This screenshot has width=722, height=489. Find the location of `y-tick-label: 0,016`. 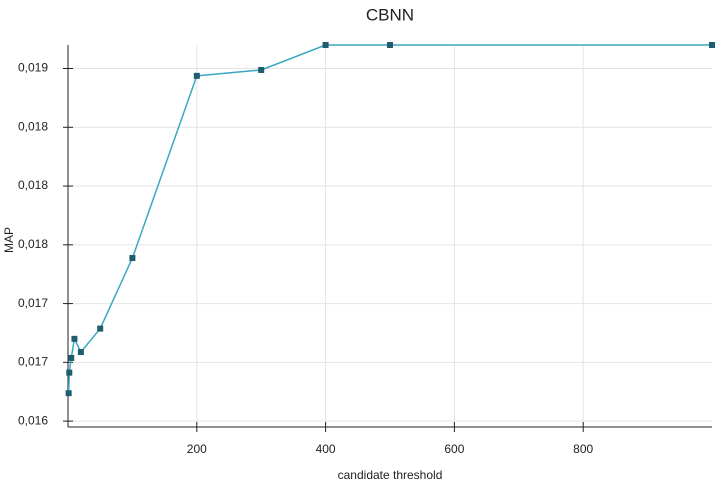

y-tick-label: 0,016 is located at coordinates (33, 420).